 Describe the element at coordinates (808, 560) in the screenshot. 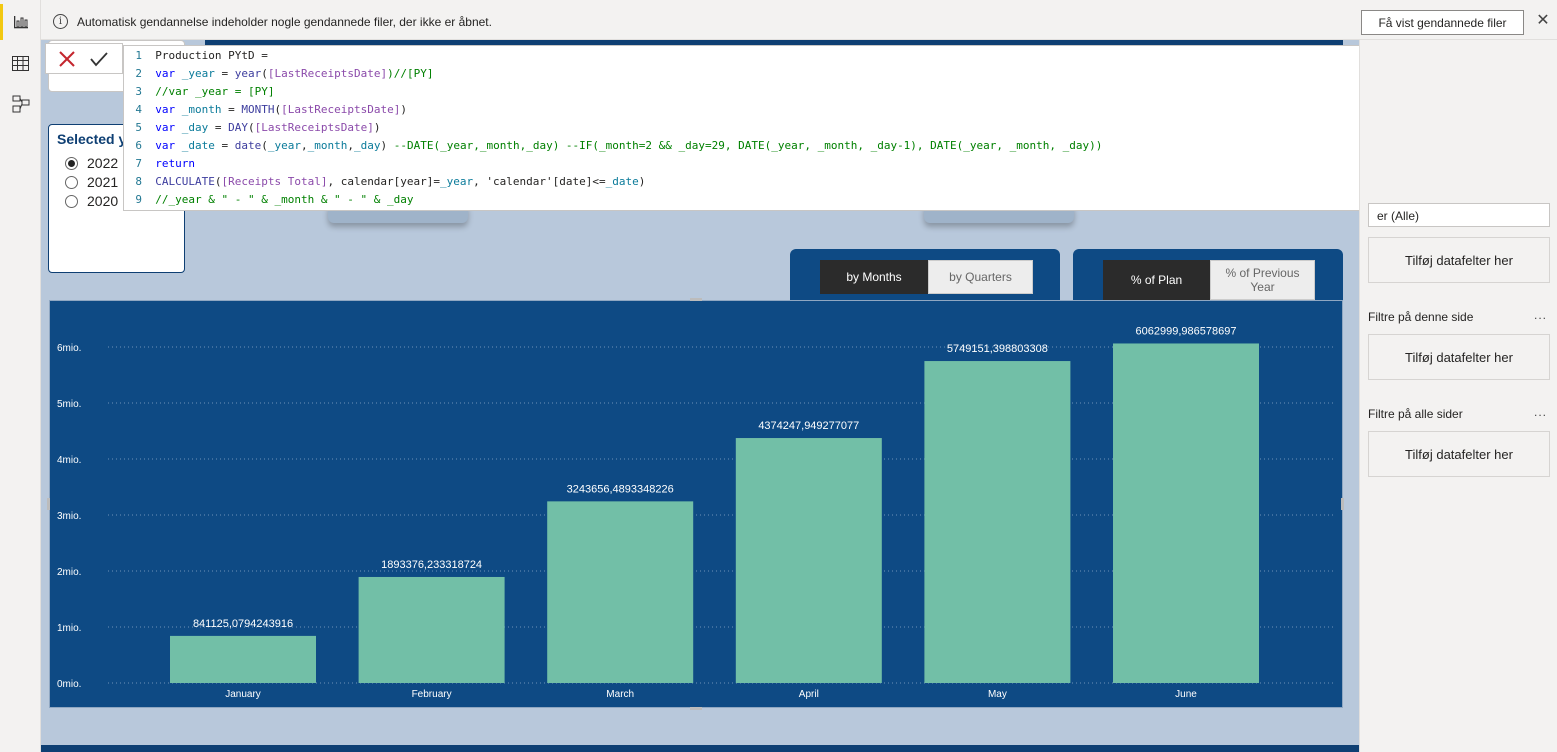

I see `bar-april` at that location.